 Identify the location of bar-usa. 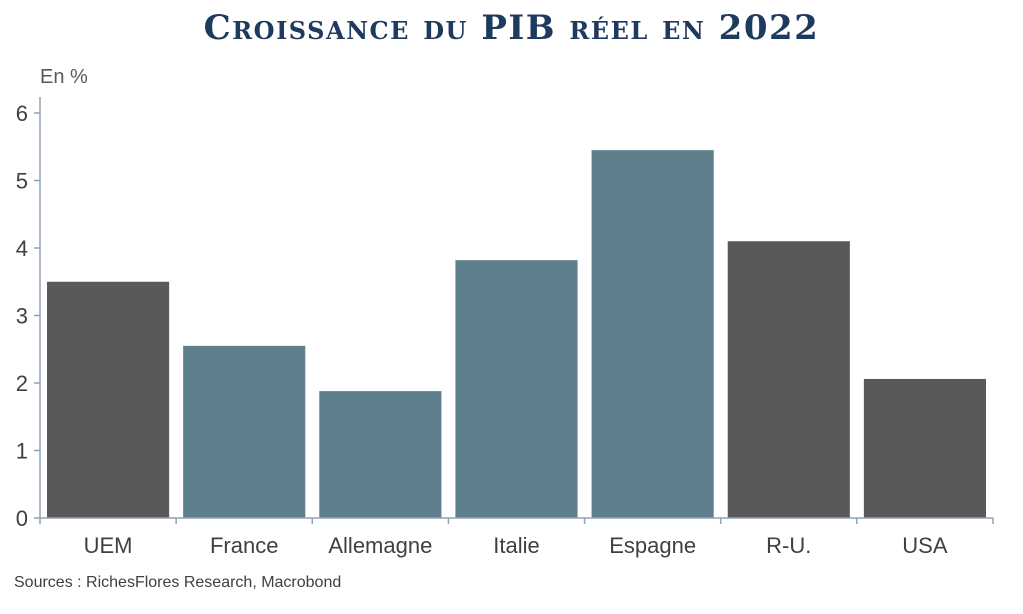
(924, 448).